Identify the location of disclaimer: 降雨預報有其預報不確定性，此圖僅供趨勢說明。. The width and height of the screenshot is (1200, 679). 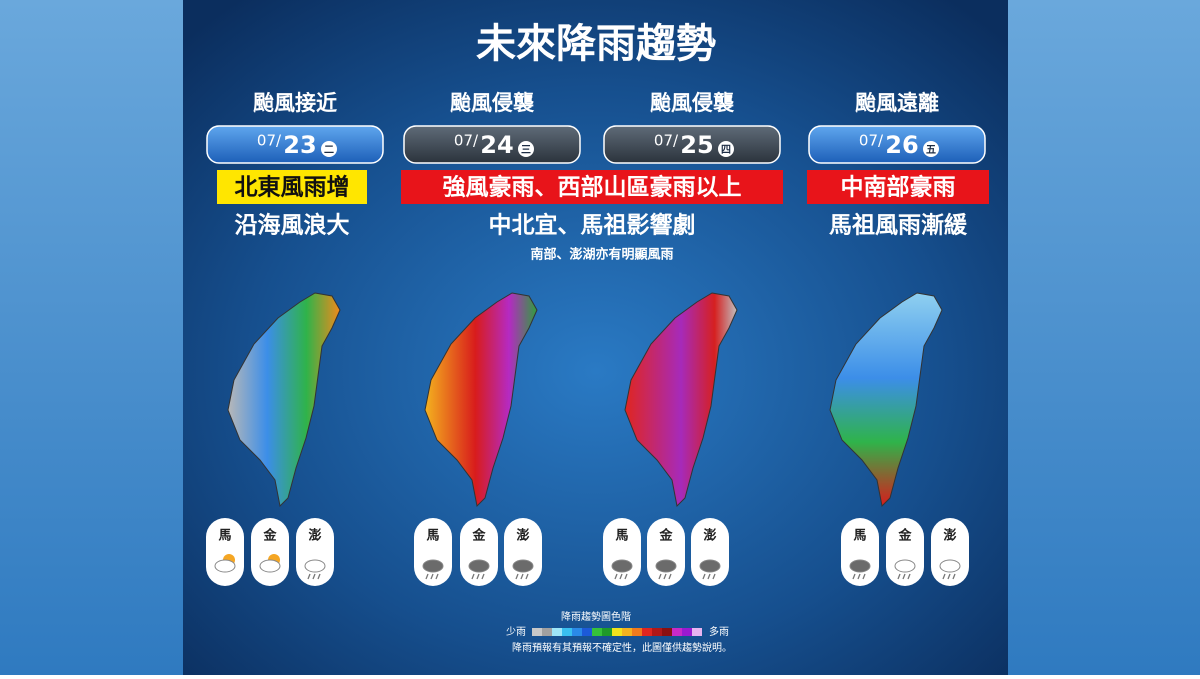
(622, 647).